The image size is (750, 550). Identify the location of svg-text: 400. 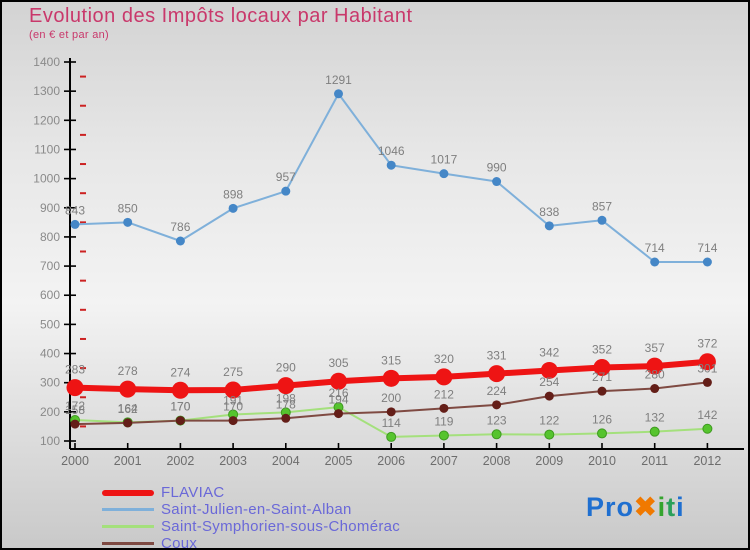
(50, 354).